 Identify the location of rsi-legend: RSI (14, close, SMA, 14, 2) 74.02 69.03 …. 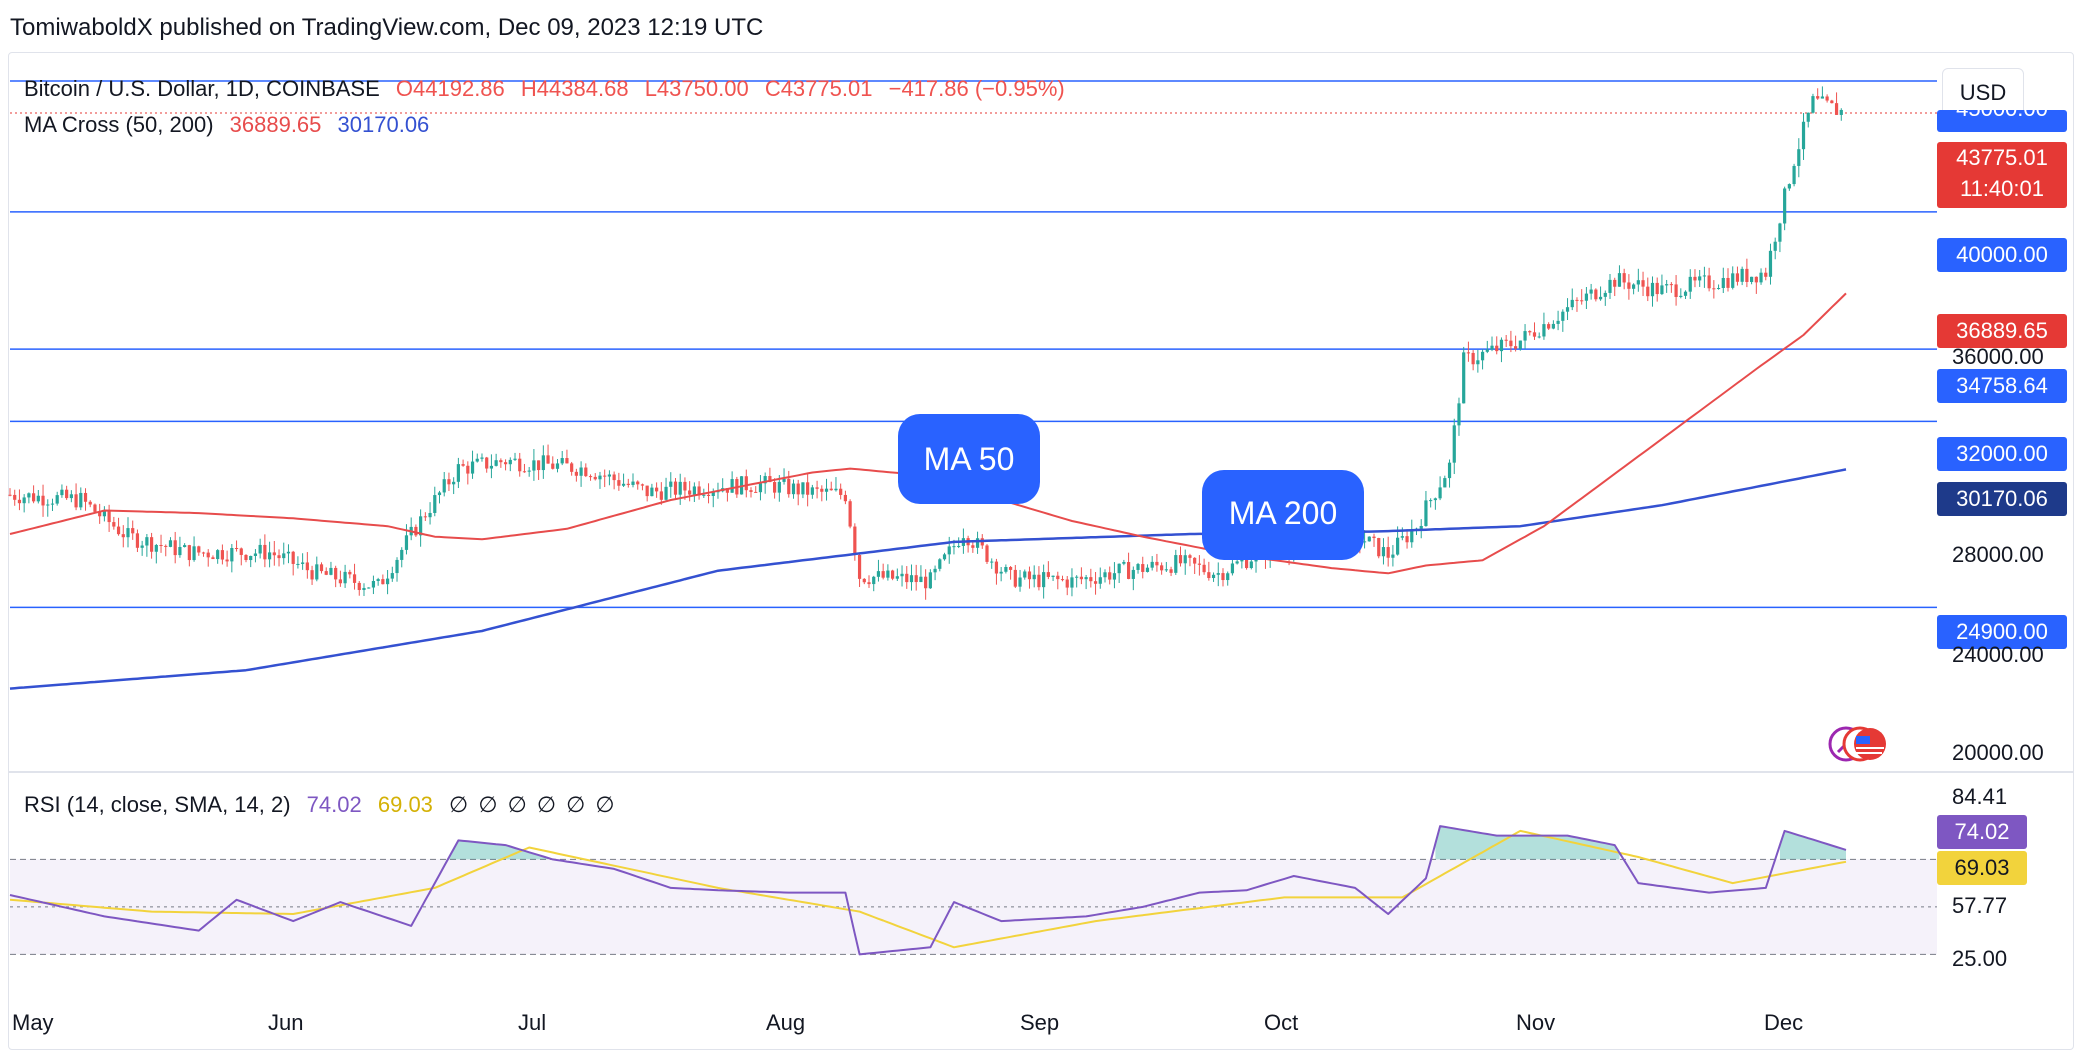
(325, 805).